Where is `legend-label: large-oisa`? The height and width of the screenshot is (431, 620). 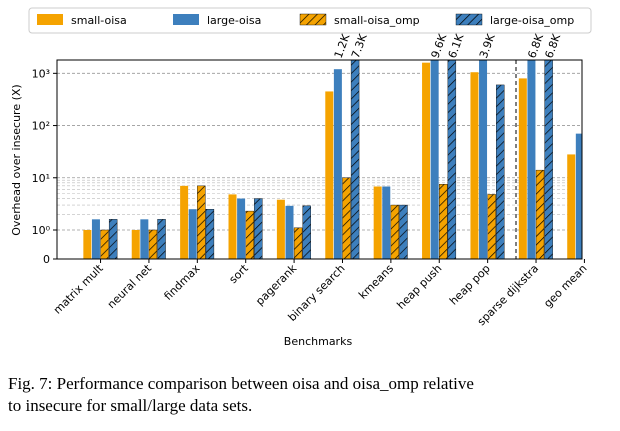
legend-label: large-oisa is located at coordinates (234, 20).